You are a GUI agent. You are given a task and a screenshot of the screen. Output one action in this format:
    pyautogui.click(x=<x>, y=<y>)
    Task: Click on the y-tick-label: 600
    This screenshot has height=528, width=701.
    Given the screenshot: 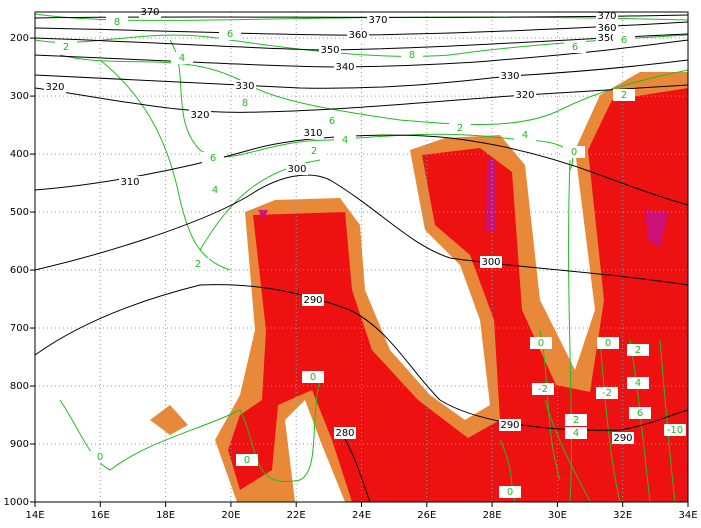 What is the action you would take?
    pyautogui.click(x=19, y=270)
    